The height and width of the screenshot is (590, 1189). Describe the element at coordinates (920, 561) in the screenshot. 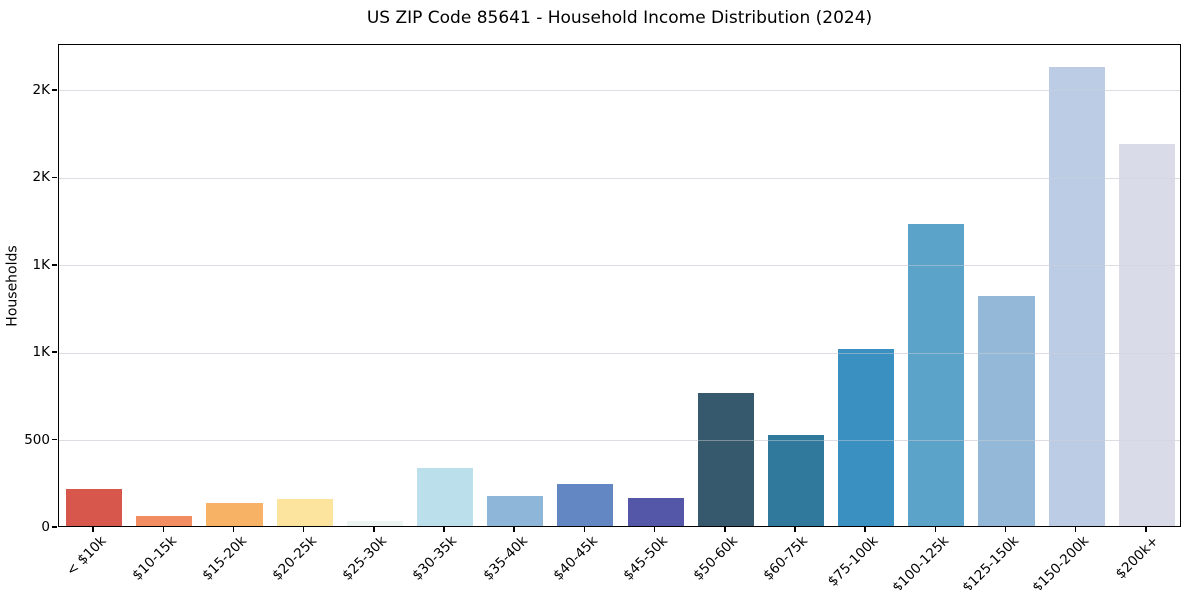

I see `x-tick-label: $100-125k` at that location.